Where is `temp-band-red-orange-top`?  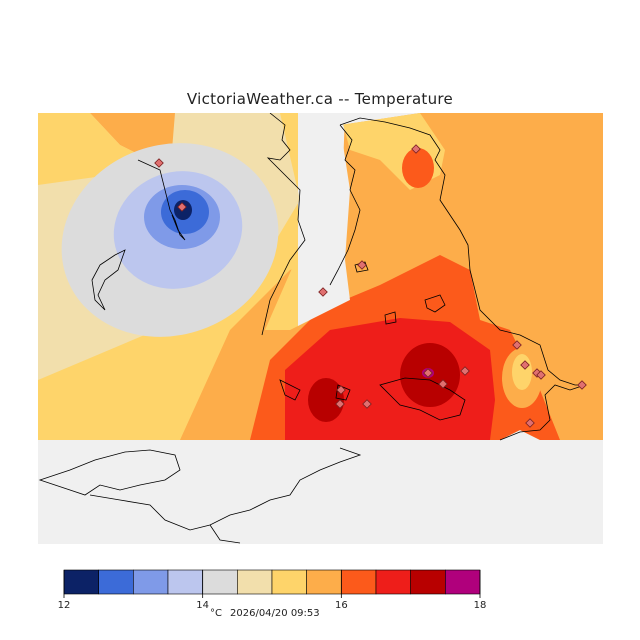 temp-band-red-orange-top is located at coordinates (418, 168).